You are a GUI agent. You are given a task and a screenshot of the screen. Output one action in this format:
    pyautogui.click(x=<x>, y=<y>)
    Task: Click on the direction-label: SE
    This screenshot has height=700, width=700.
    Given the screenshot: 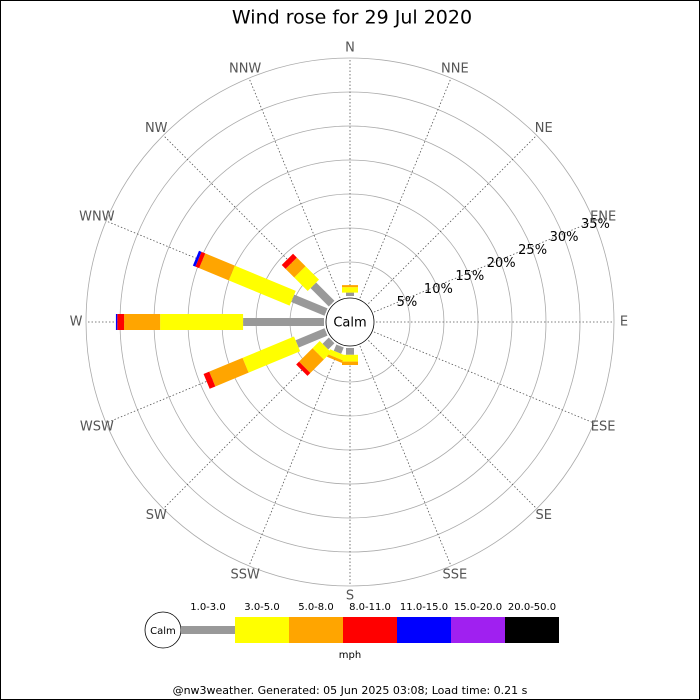 What is the action you would take?
    pyautogui.click(x=544, y=515)
    